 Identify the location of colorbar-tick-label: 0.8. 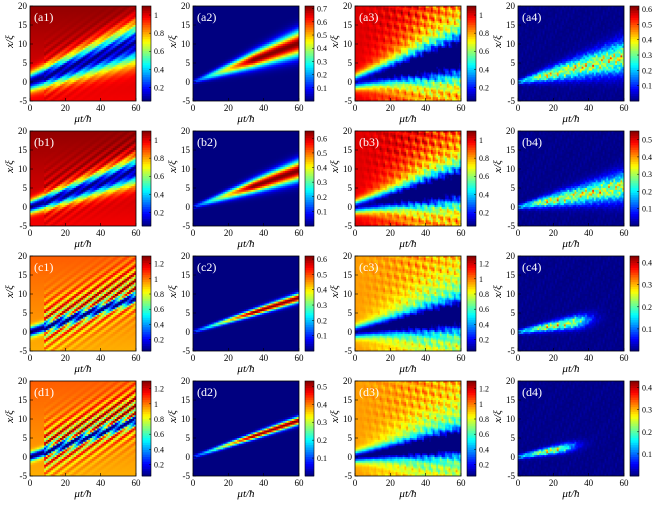
(159, 33).